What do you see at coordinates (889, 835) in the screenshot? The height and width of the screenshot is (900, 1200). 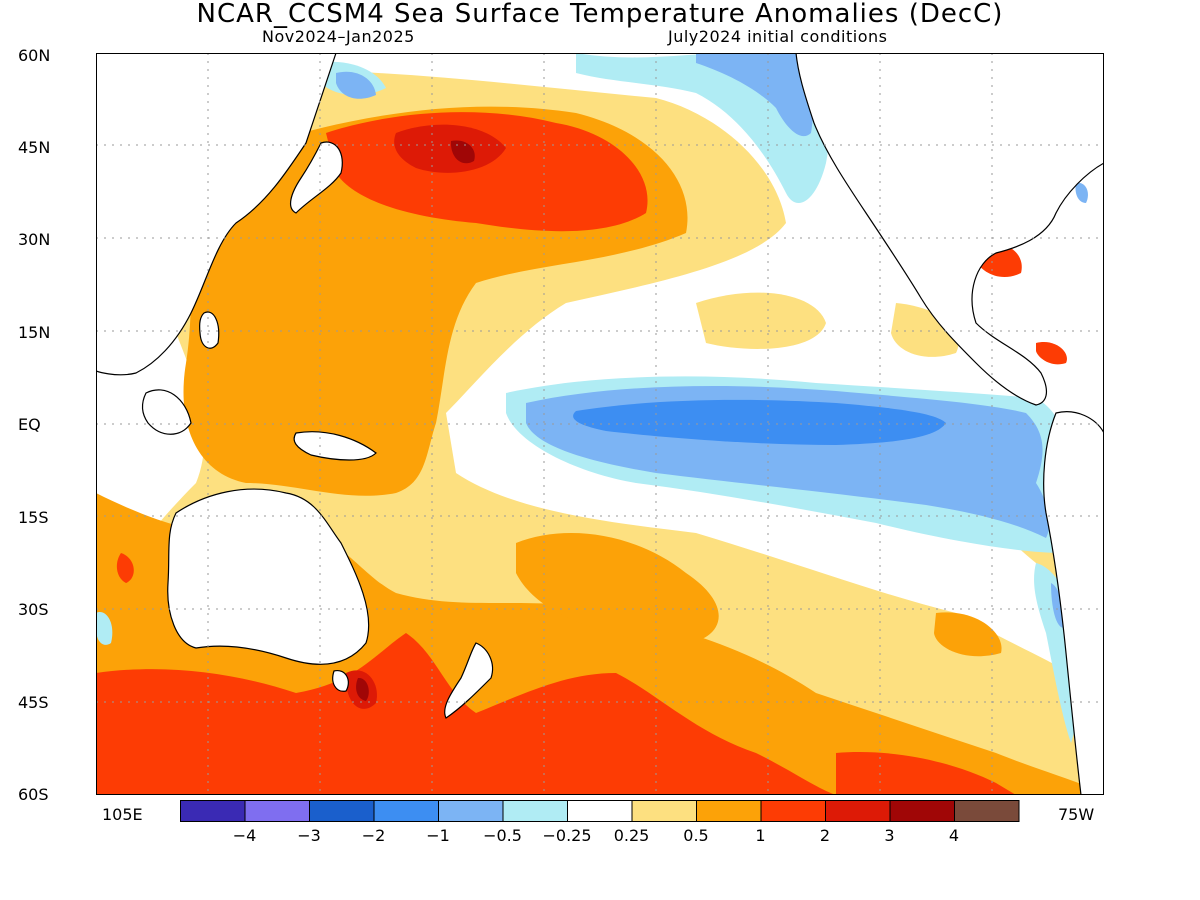 I see `colorbar-tick-label: 3` at bounding box center [889, 835].